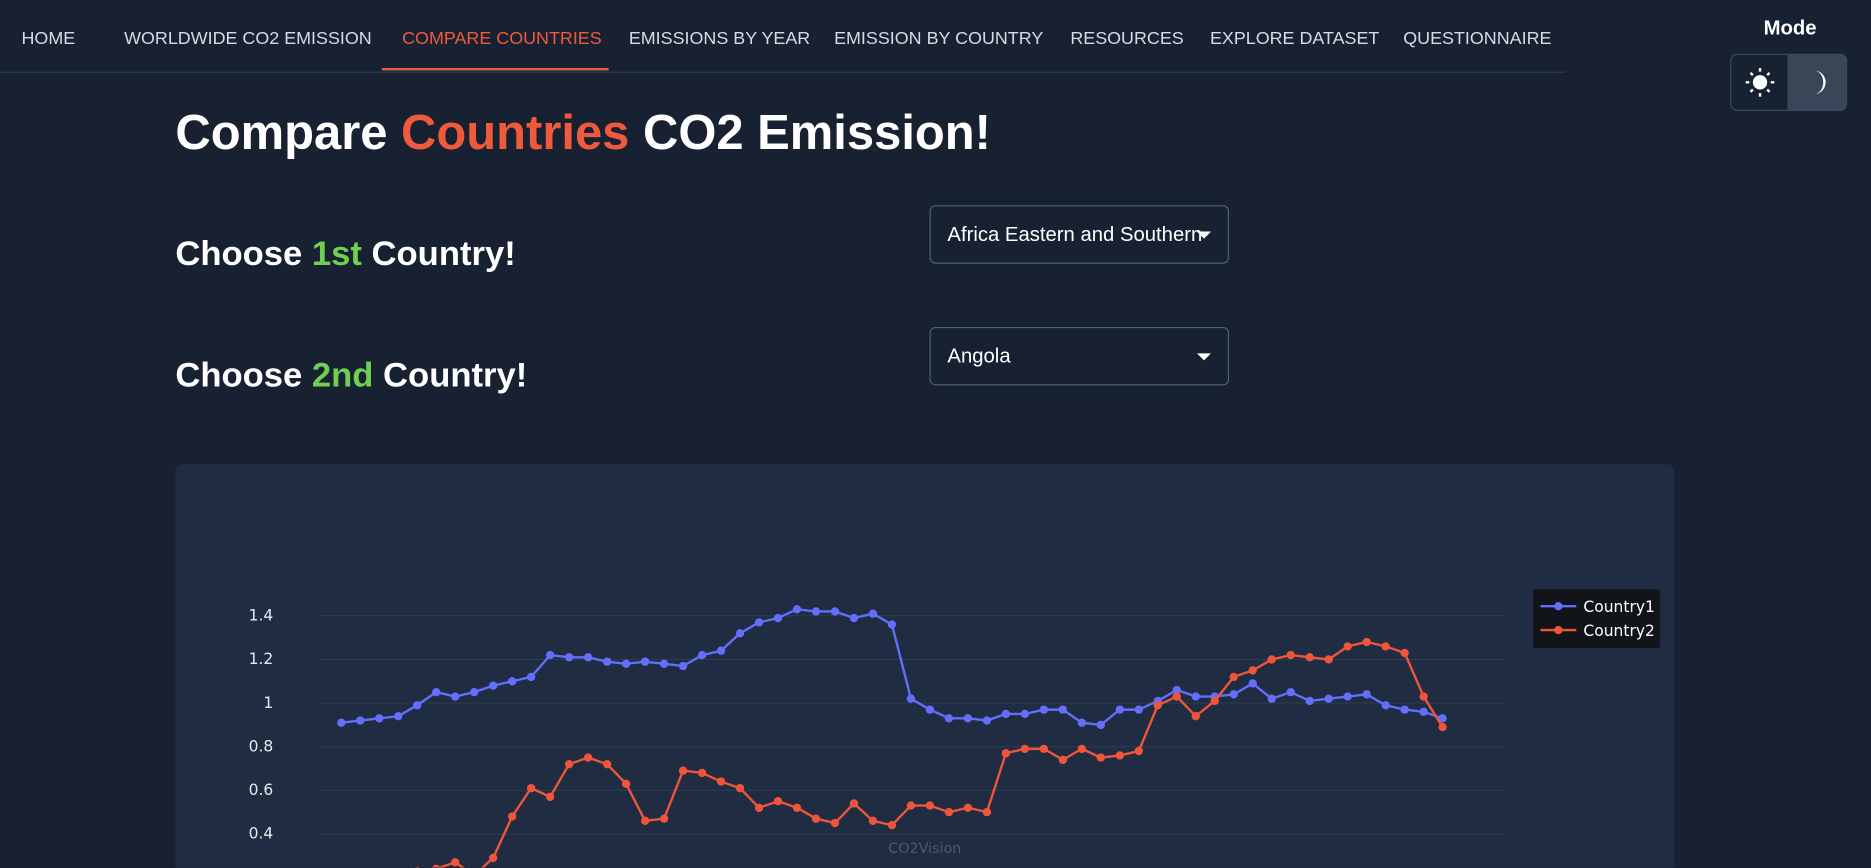 The image size is (1871, 868). Describe the element at coordinates (345, 254) in the screenshot. I see `choose-first-label: Choose 1st Country!` at that location.